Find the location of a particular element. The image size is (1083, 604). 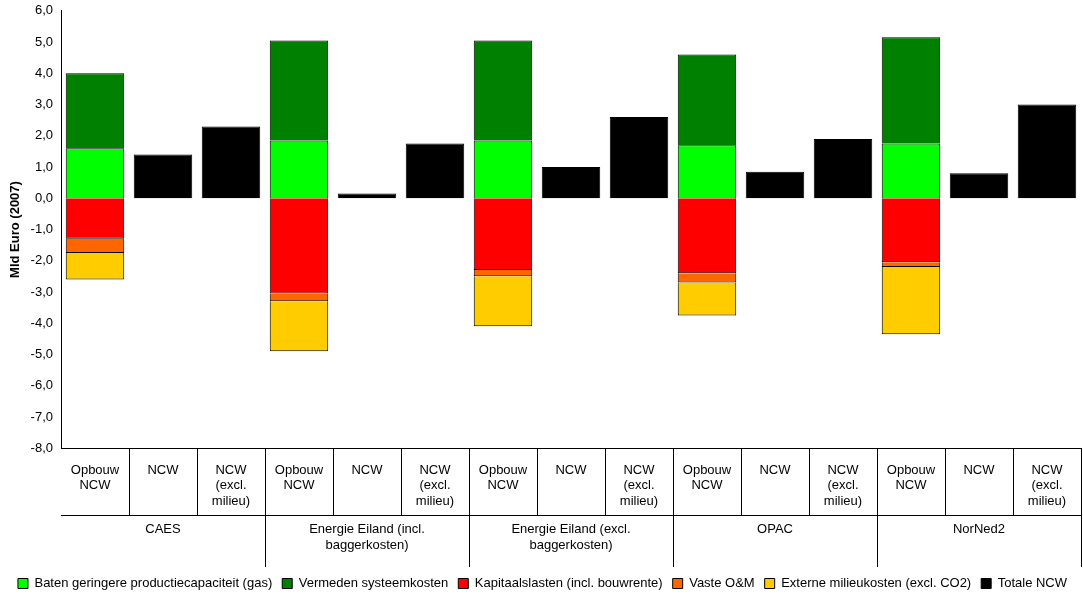

y-tick-label: 0,0 is located at coordinates (43, 197).